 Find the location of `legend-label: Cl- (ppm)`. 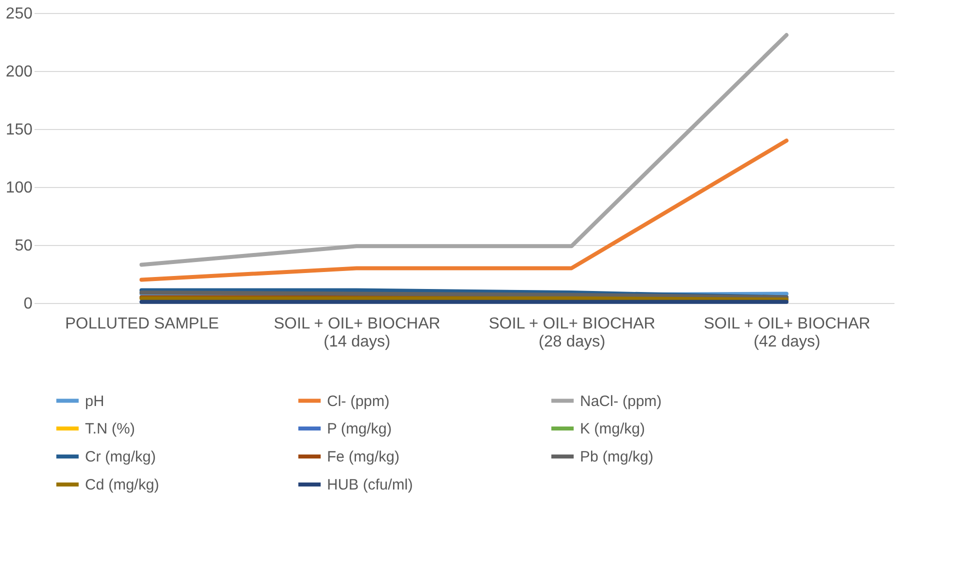

legend-label: Cl- (ppm) is located at coordinates (358, 401).